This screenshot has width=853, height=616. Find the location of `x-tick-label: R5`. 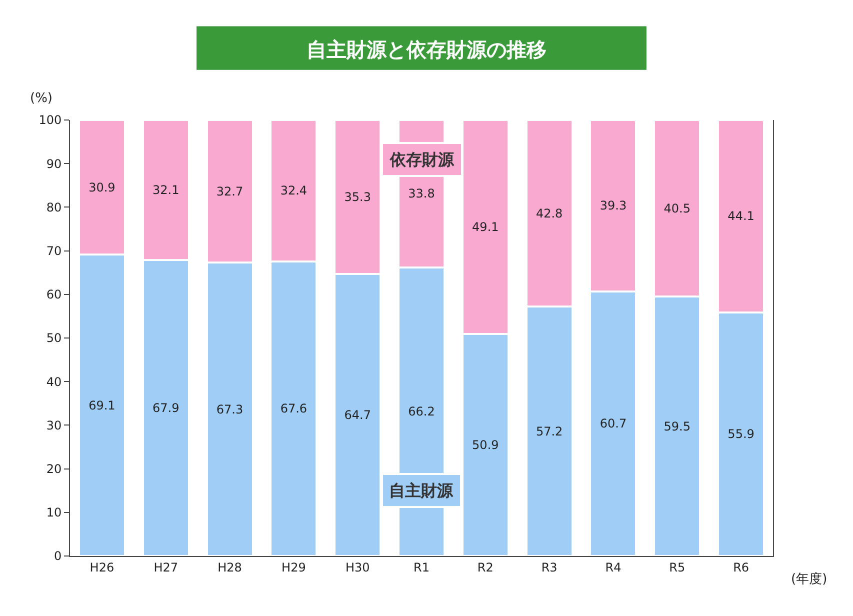

x-tick-label: R5 is located at coordinates (677, 567).